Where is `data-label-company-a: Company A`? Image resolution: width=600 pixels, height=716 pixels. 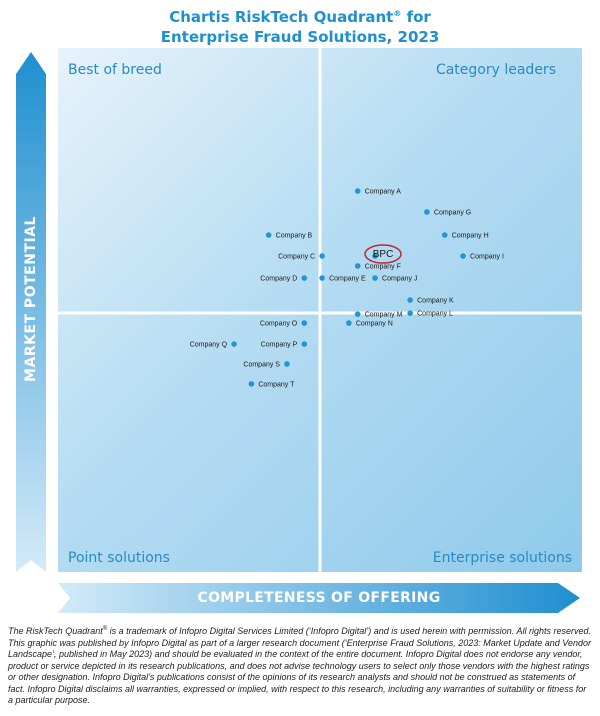 data-label-company-a: Company A is located at coordinates (383, 192).